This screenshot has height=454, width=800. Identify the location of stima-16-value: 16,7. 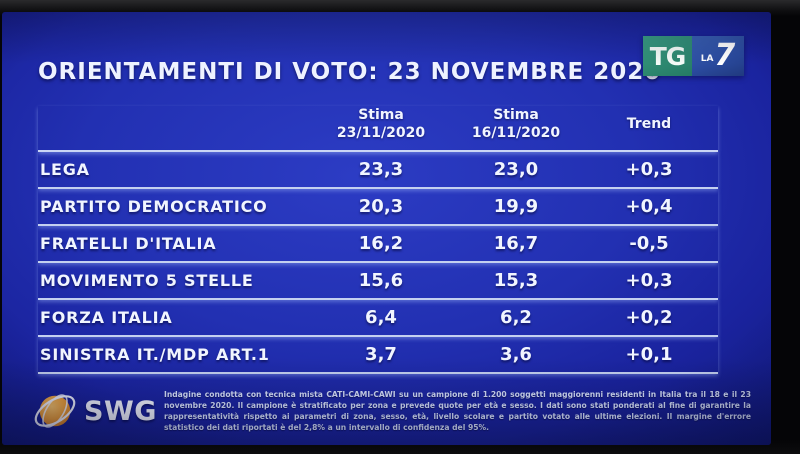
(516, 244).